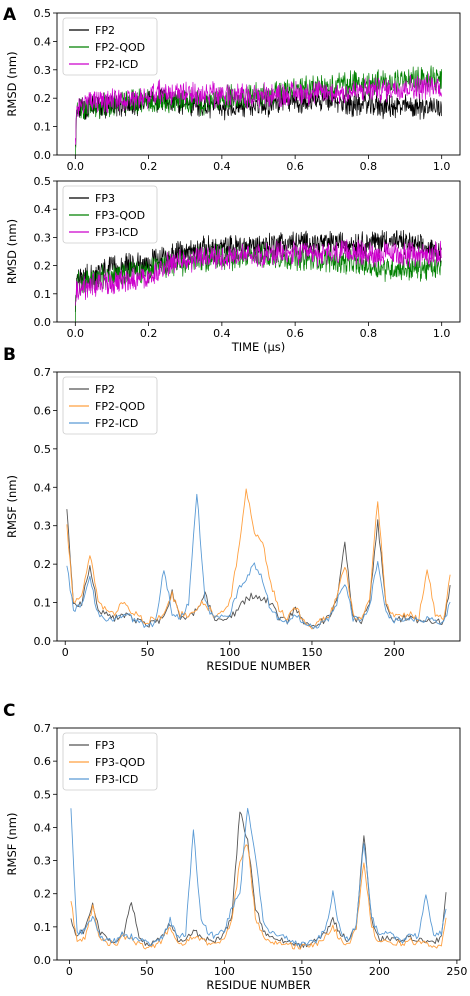 This screenshot has height=996, width=470. What do you see at coordinates (258, 568) in the screenshot?
I see `series-line-fp2` at bounding box center [258, 568].